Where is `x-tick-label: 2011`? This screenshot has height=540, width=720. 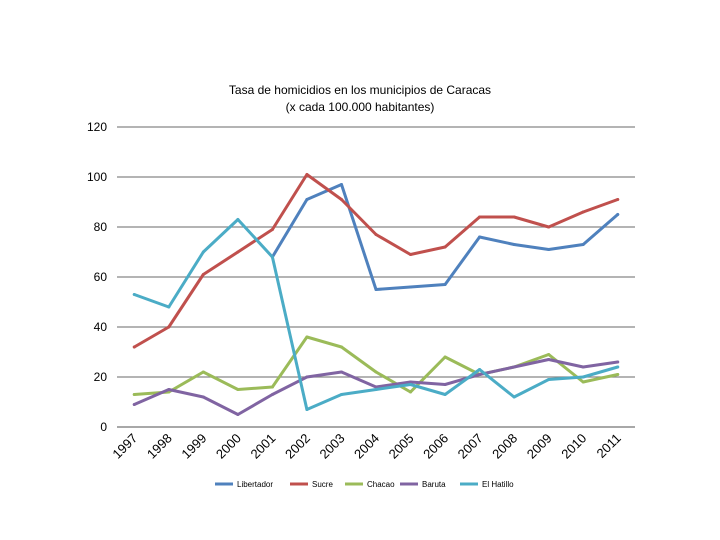 x-tick-label: 2011 is located at coordinates (608, 446).